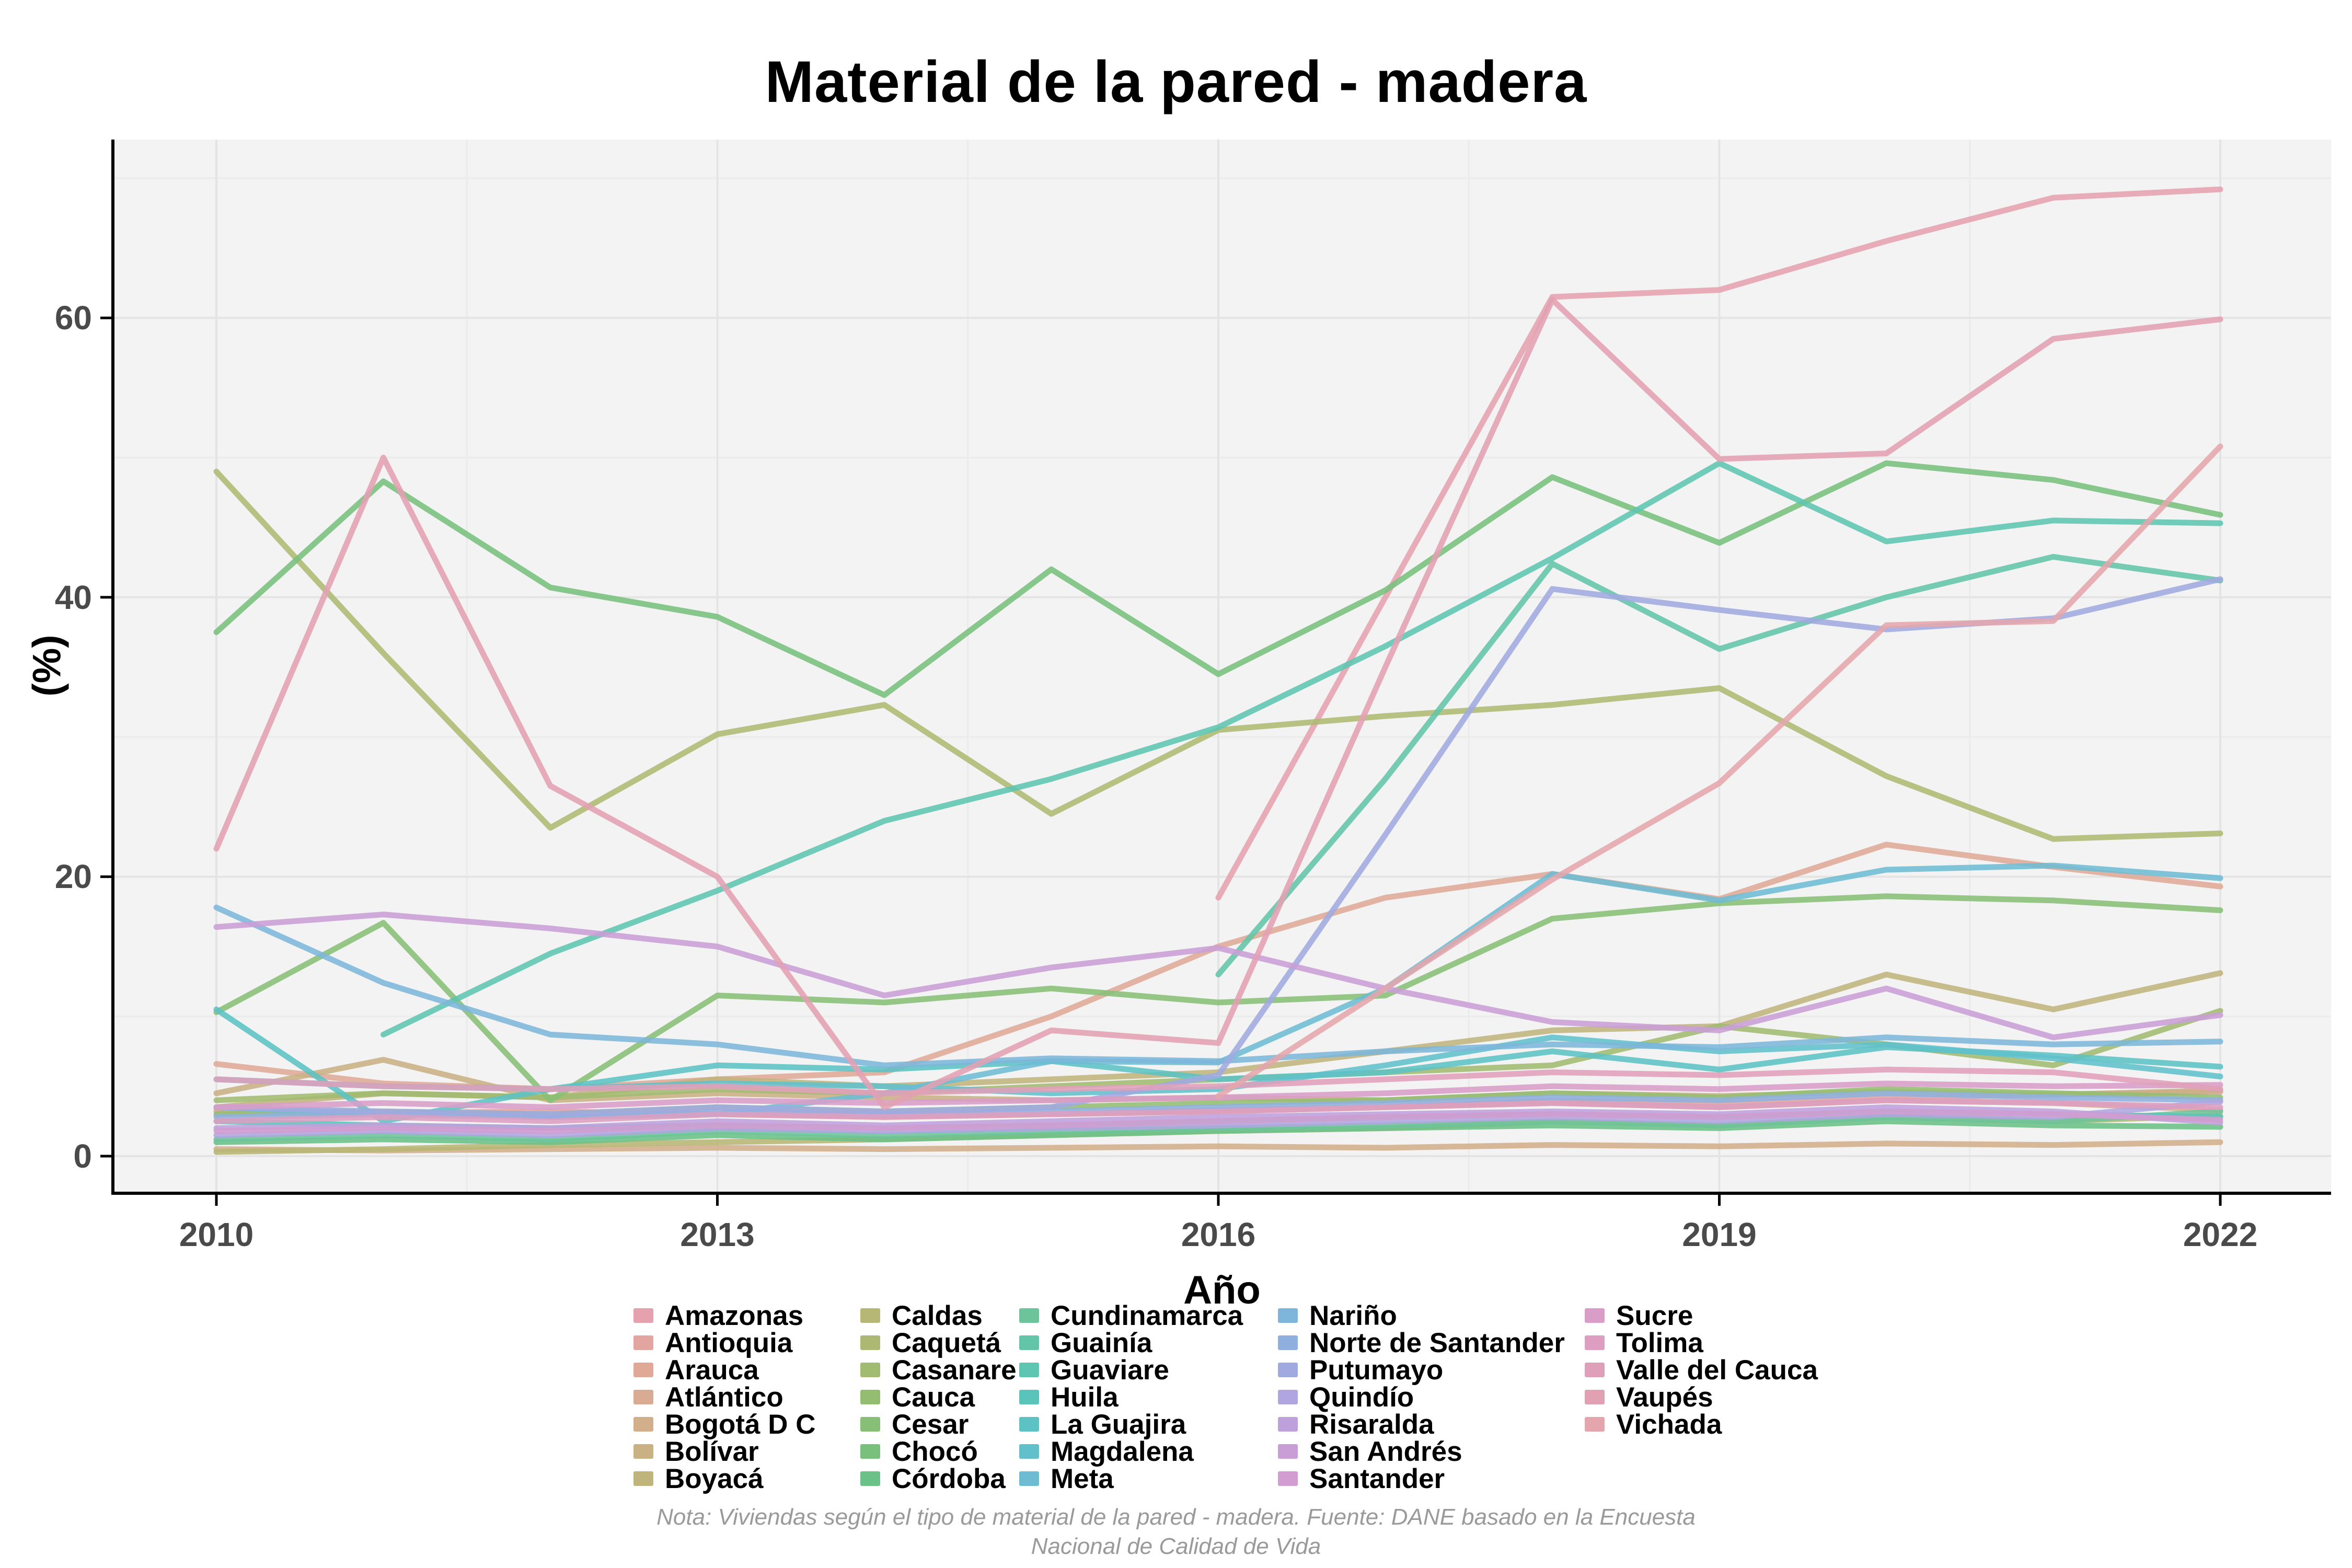  Describe the element at coordinates (724, 1397) in the screenshot. I see `legend-label: Atlántico` at that location.